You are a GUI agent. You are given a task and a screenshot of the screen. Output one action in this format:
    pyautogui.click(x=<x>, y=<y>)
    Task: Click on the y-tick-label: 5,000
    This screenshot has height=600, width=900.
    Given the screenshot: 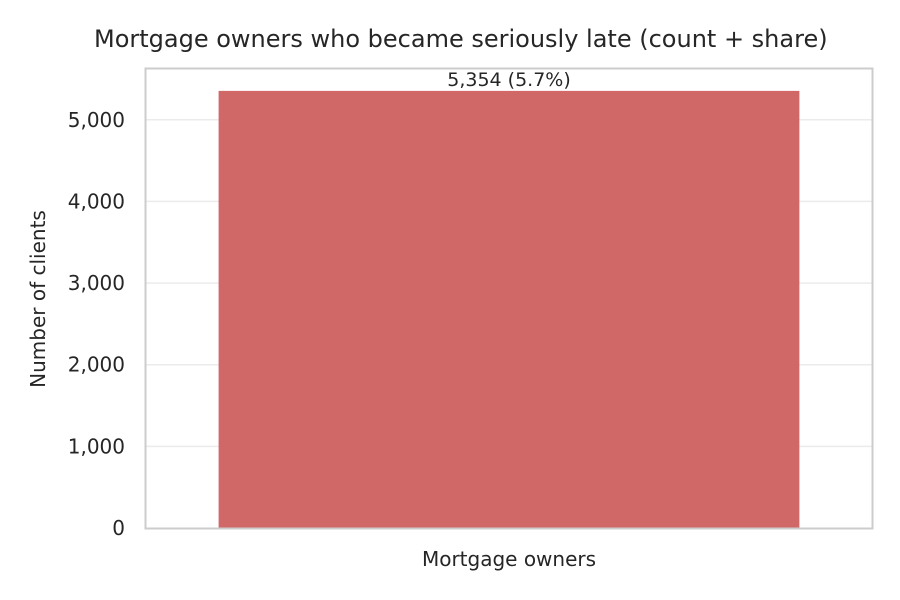 What is the action you would take?
    pyautogui.click(x=96, y=120)
    